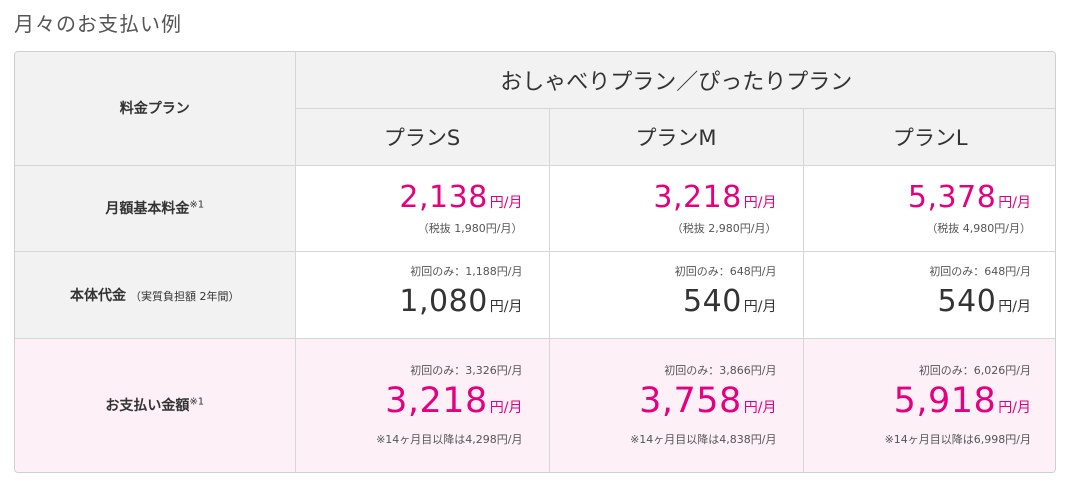 This screenshot has height=489, width=1068. Describe the element at coordinates (720, 370) in the screenshot. I see `first-month-note: 初回のみ：3,866円/月` at that location.